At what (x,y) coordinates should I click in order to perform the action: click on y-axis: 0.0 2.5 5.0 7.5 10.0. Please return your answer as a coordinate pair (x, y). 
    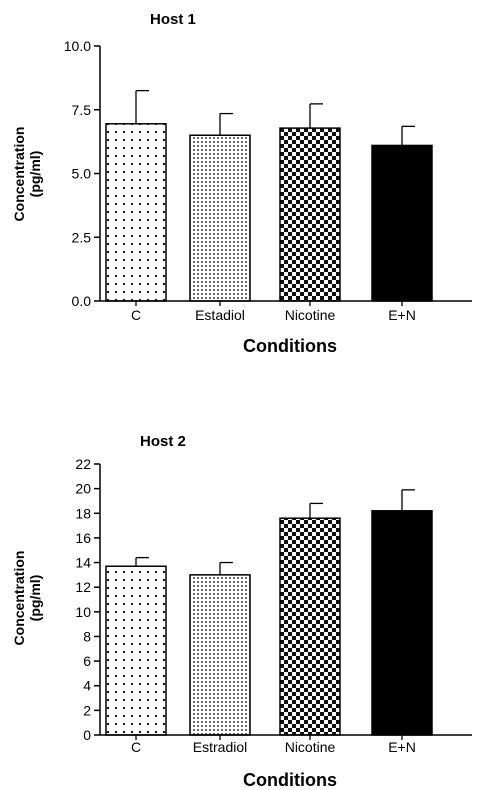
    Looking at the image, I should click on (82, 173).